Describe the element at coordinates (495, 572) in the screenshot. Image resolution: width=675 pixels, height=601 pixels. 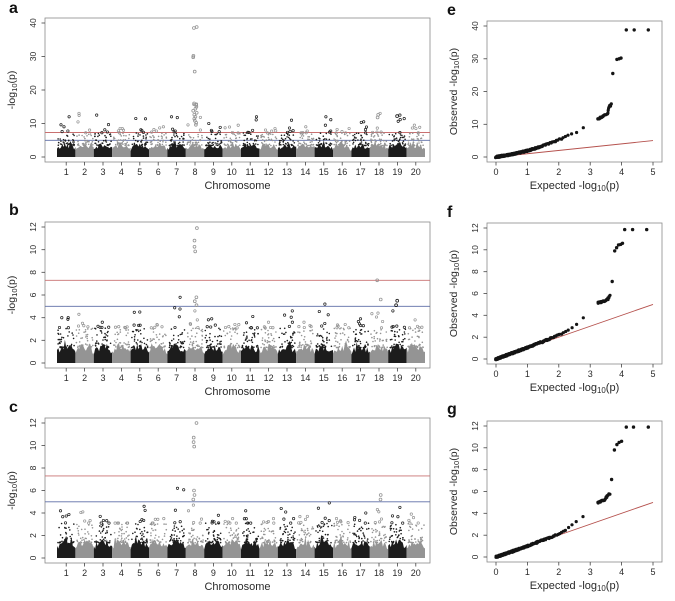
I see `x-tick-label: 0` at that location.